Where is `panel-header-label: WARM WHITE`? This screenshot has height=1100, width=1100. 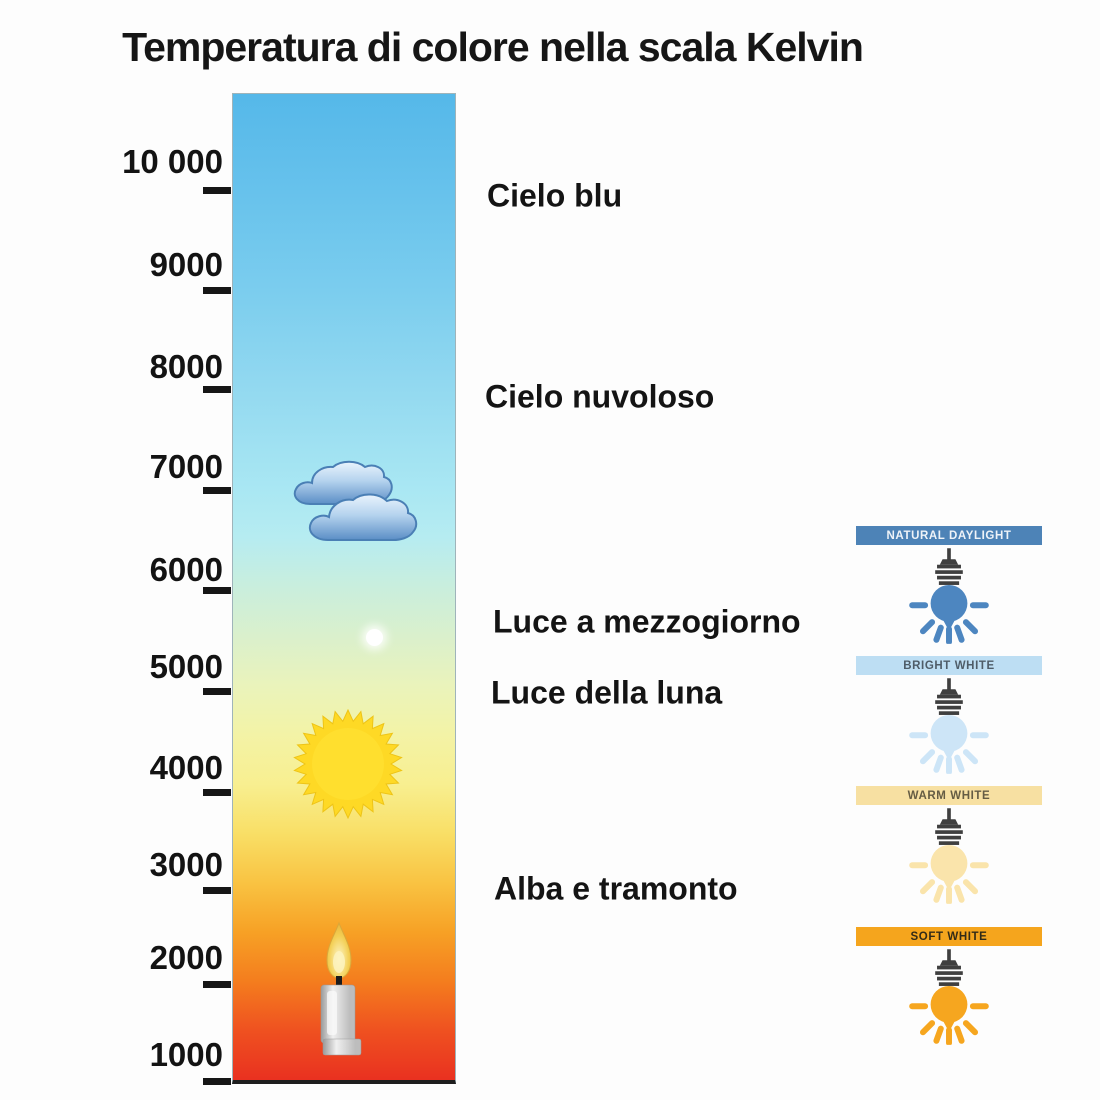 panel-header-label: WARM WHITE is located at coordinates (949, 795).